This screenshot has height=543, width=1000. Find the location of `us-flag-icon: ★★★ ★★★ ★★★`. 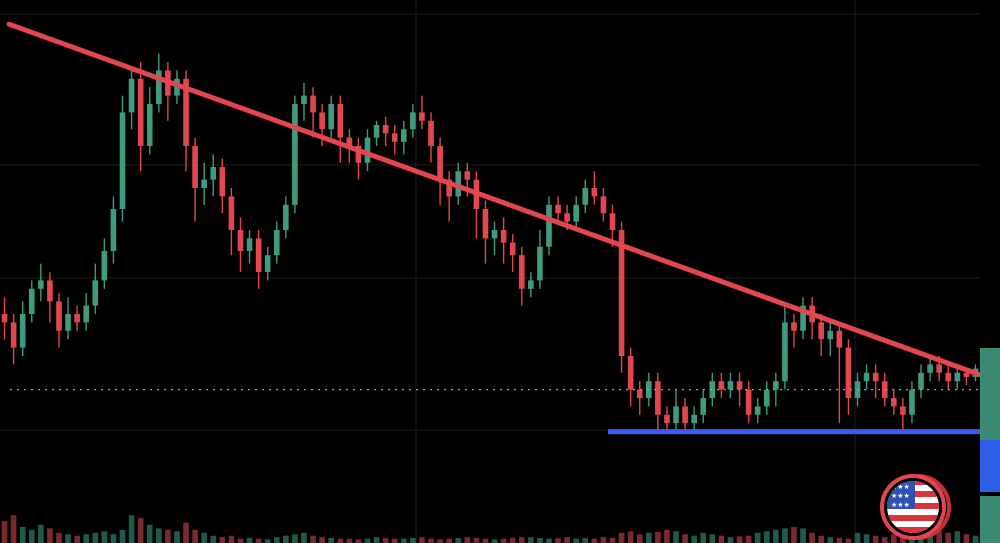

us-flag-icon: ★★★ ★★★ ★★★ is located at coordinates (917, 507).